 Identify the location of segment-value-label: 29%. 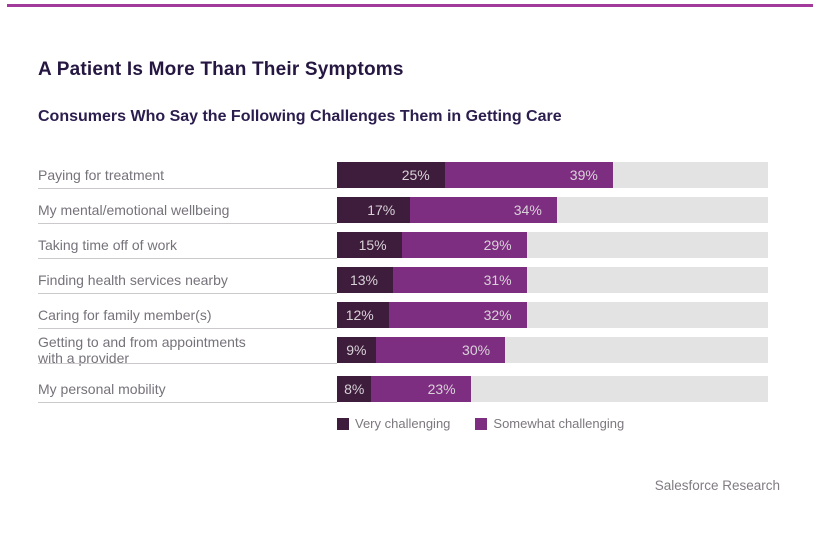
(497, 245).